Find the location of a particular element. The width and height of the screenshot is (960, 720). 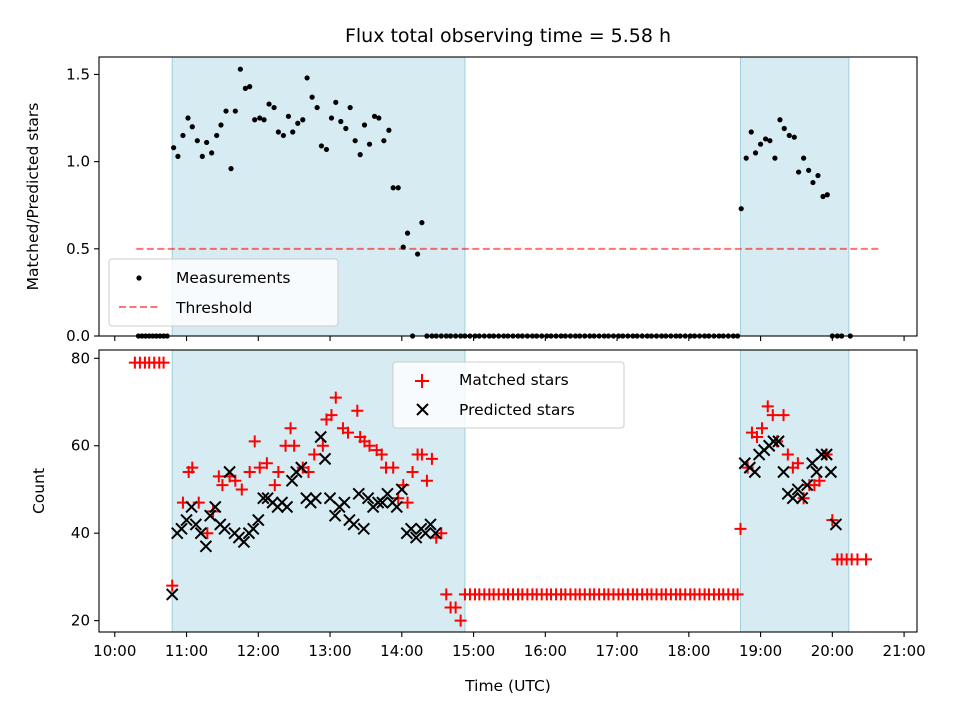

legend-marker-predicted-stars is located at coordinates (422, 409).